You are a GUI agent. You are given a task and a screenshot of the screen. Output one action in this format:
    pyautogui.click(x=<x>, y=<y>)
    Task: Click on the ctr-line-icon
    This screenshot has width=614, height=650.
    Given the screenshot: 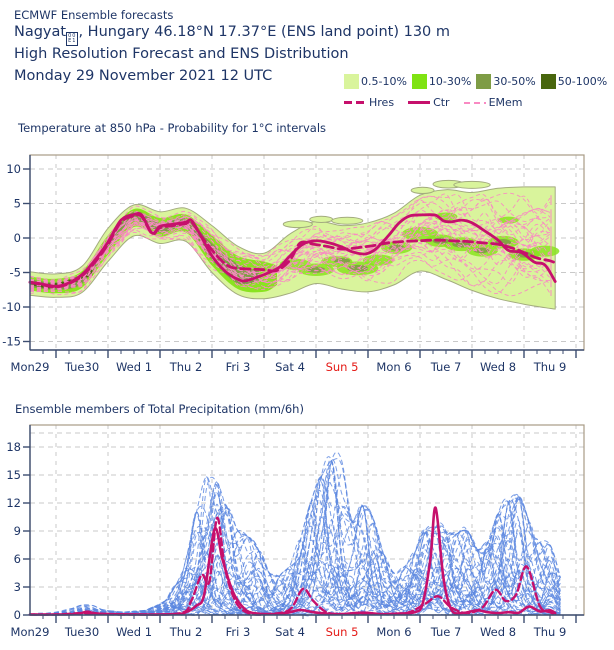 What is the action you would take?
    pyautogui.click(x=419, y=102)
    